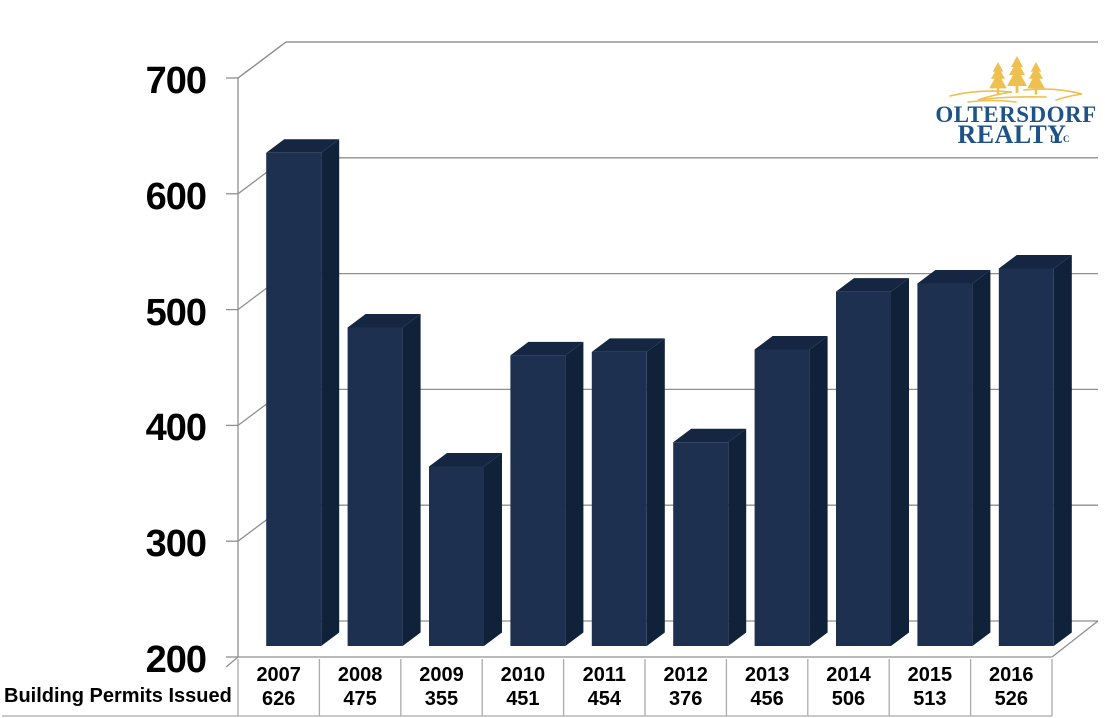 The width and height of the screenshot is (1105, 718). I want to click on x-value-label: 376, so click(686, 699).